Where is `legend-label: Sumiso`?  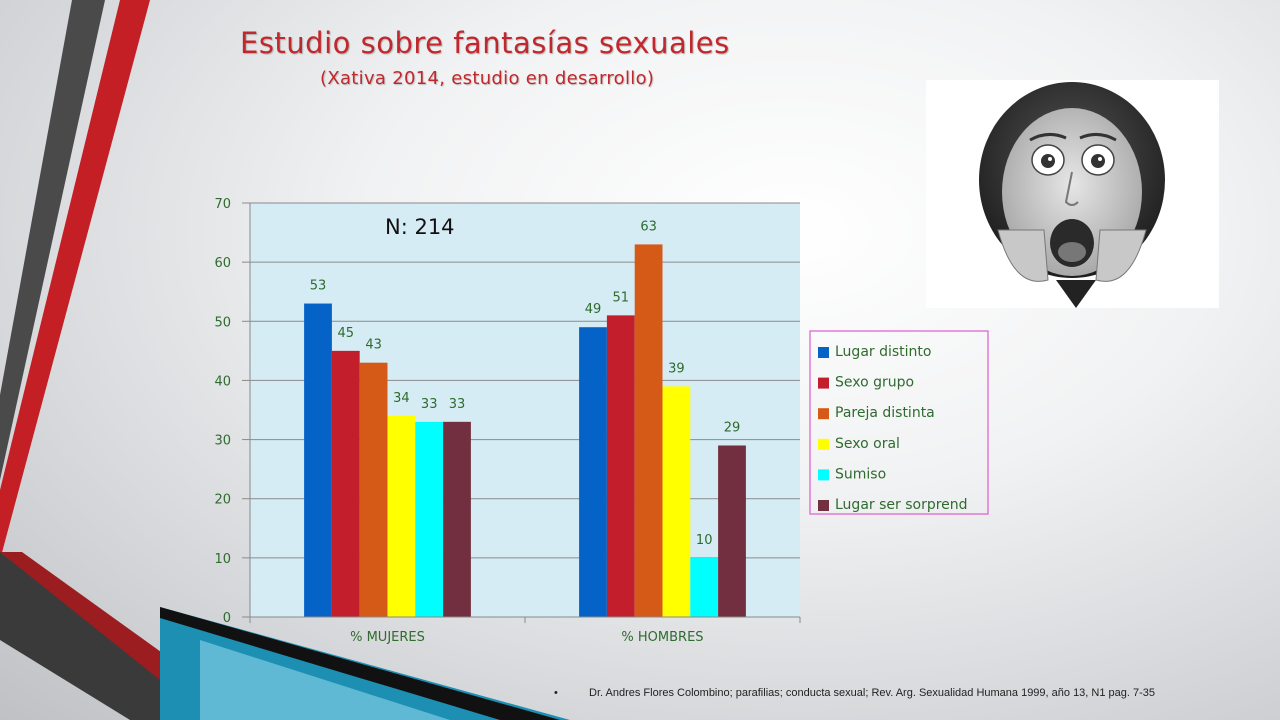 legend-label: Sumiso is located at coordinates (860, 474).